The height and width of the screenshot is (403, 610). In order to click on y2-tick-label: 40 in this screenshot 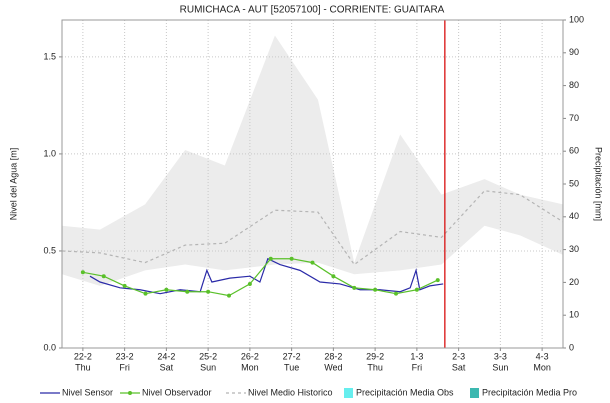, I will do `click(574, 216)`.